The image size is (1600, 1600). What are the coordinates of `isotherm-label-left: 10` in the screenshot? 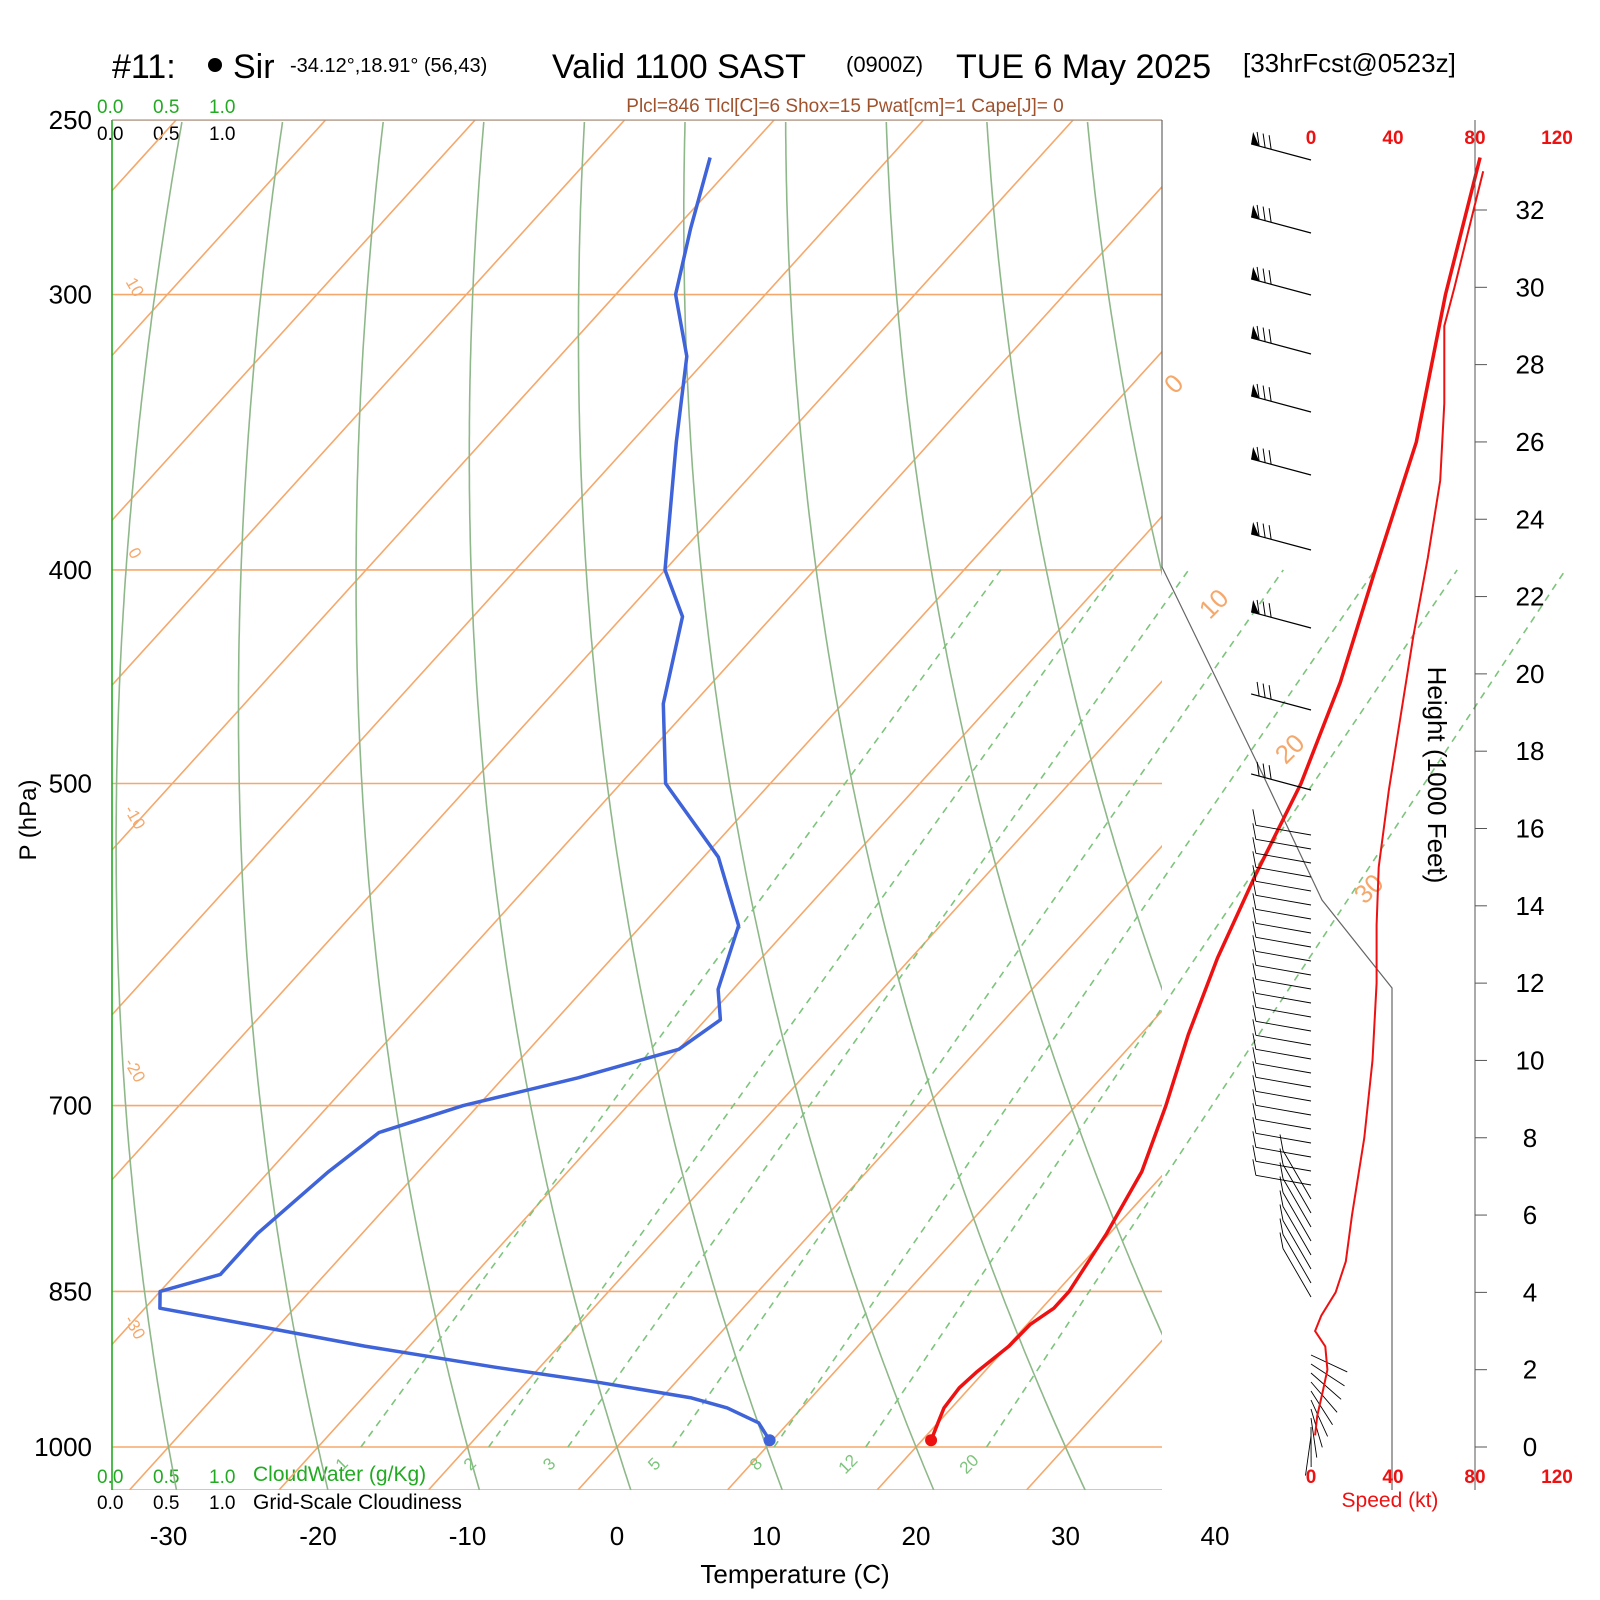 It's located at (135, 287).